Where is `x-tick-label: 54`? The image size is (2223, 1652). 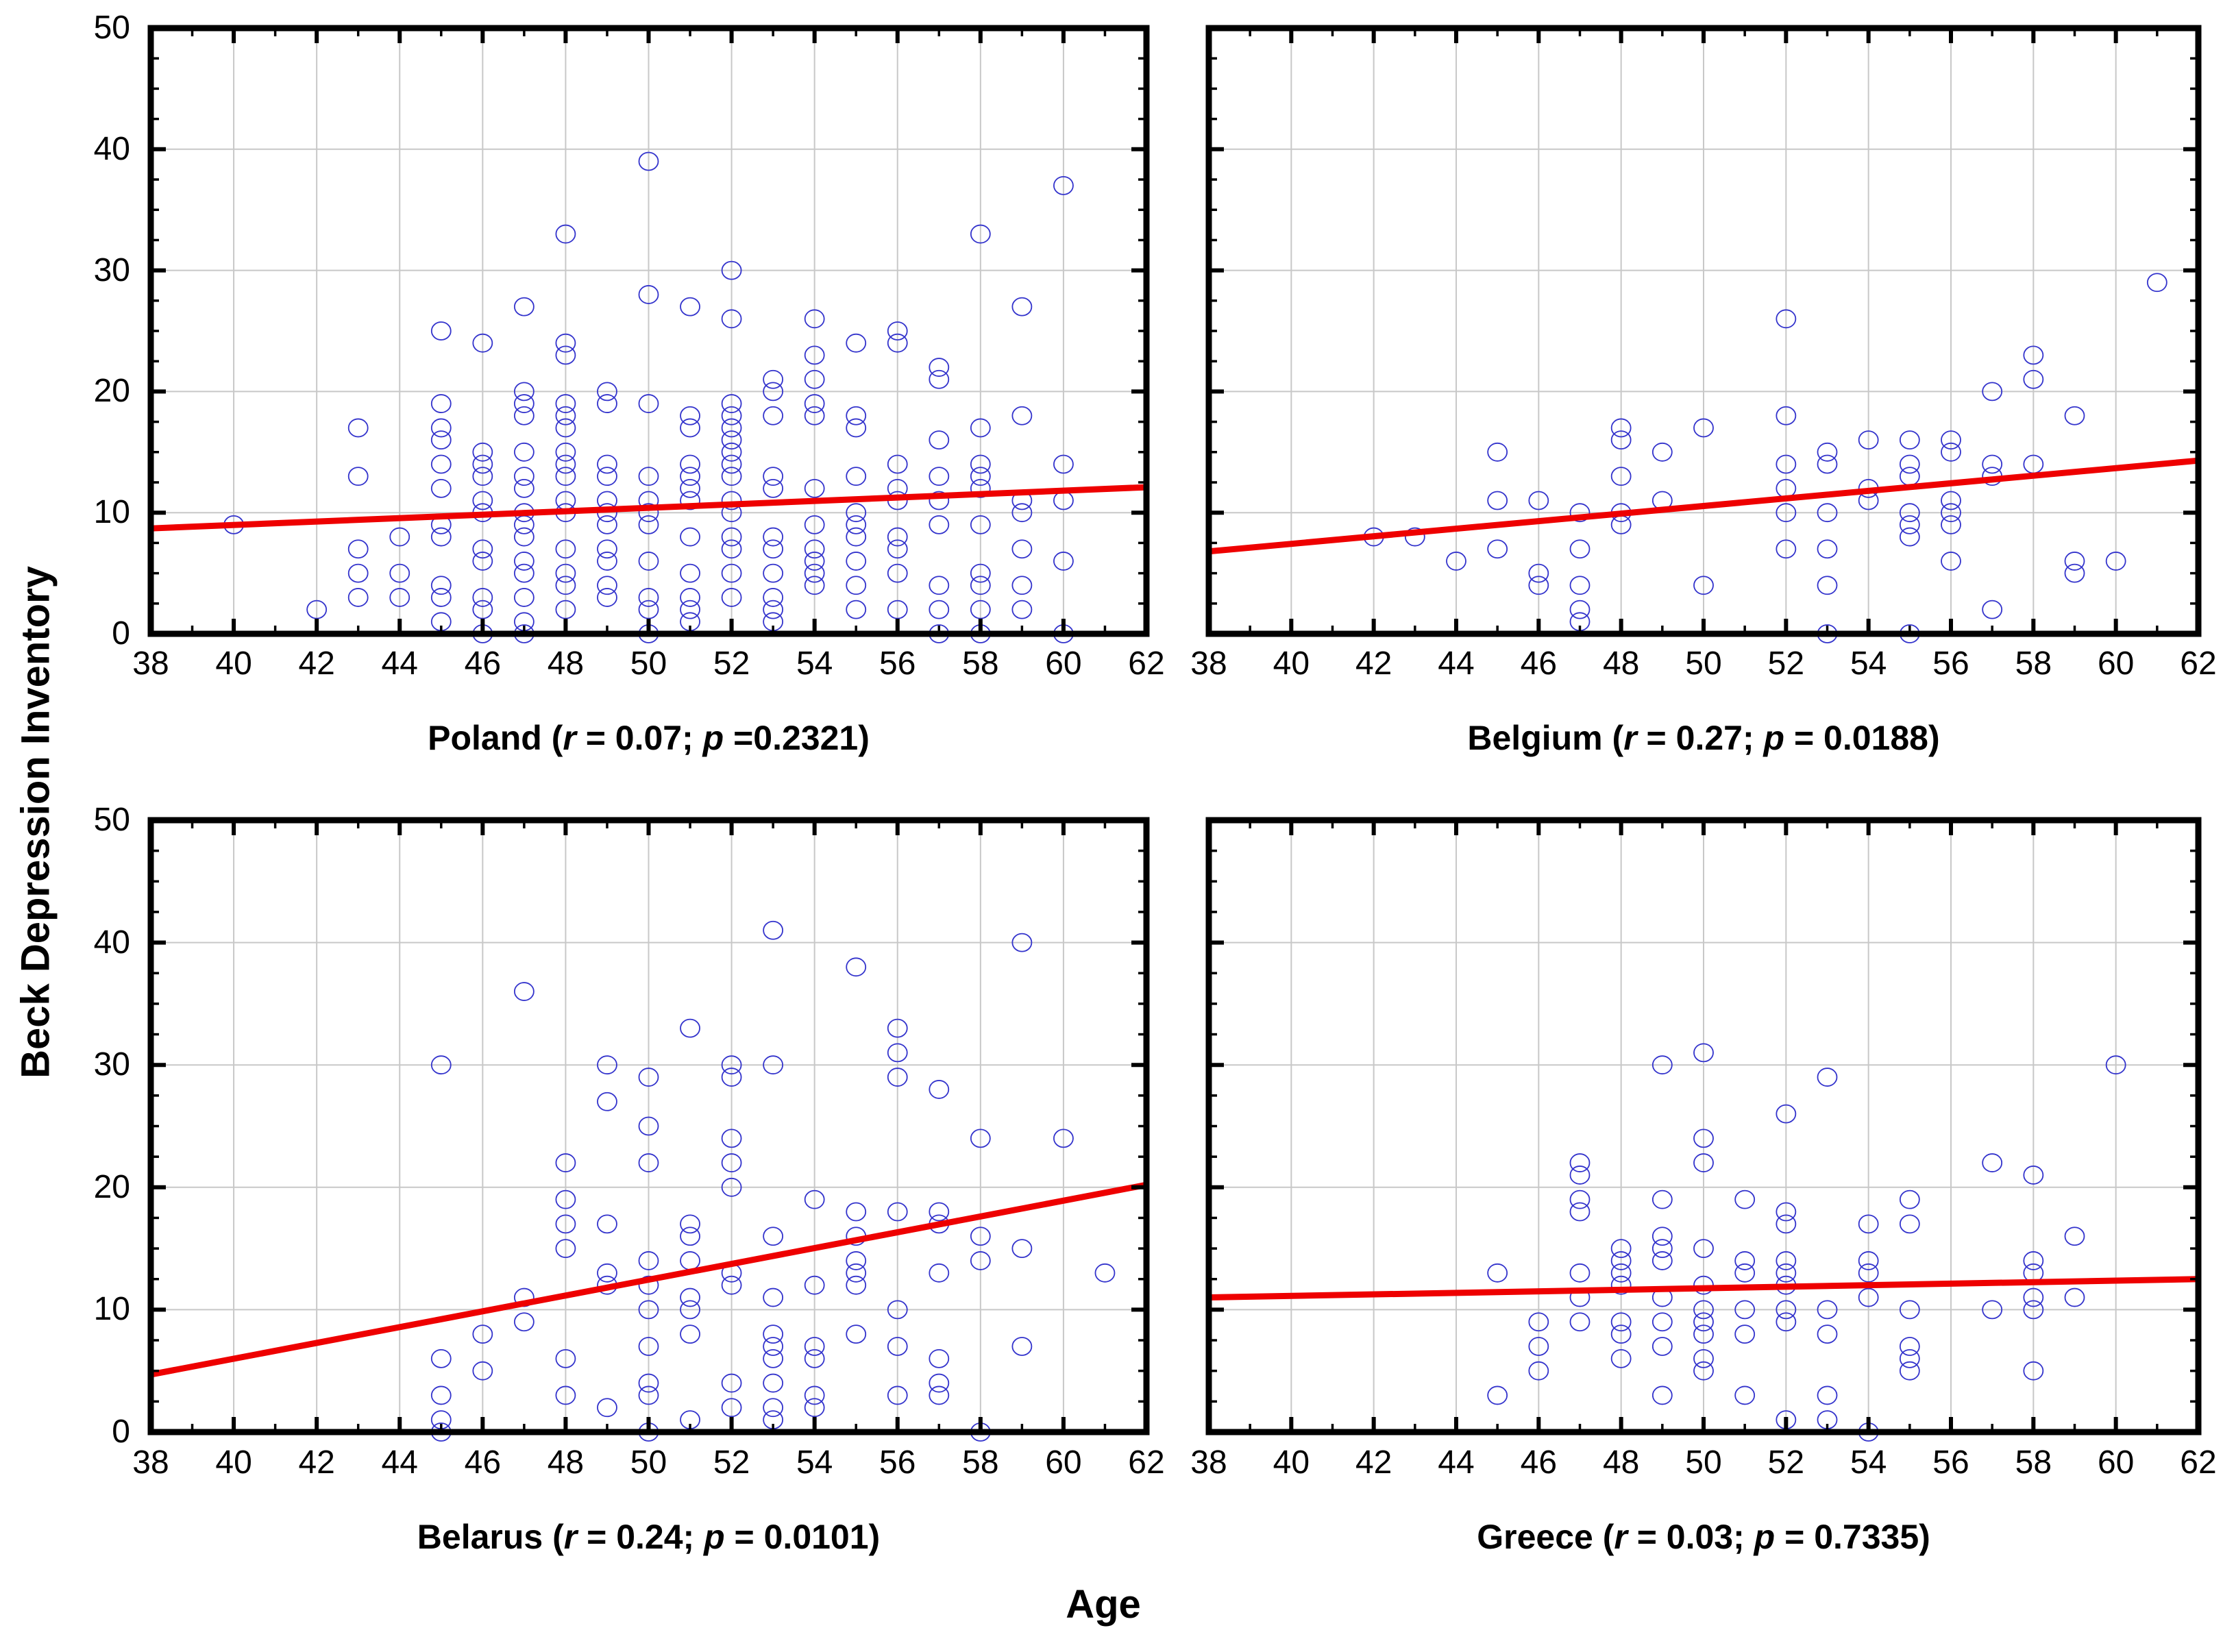
x-tick-label: 54 is located at coordinates (814, 1463).